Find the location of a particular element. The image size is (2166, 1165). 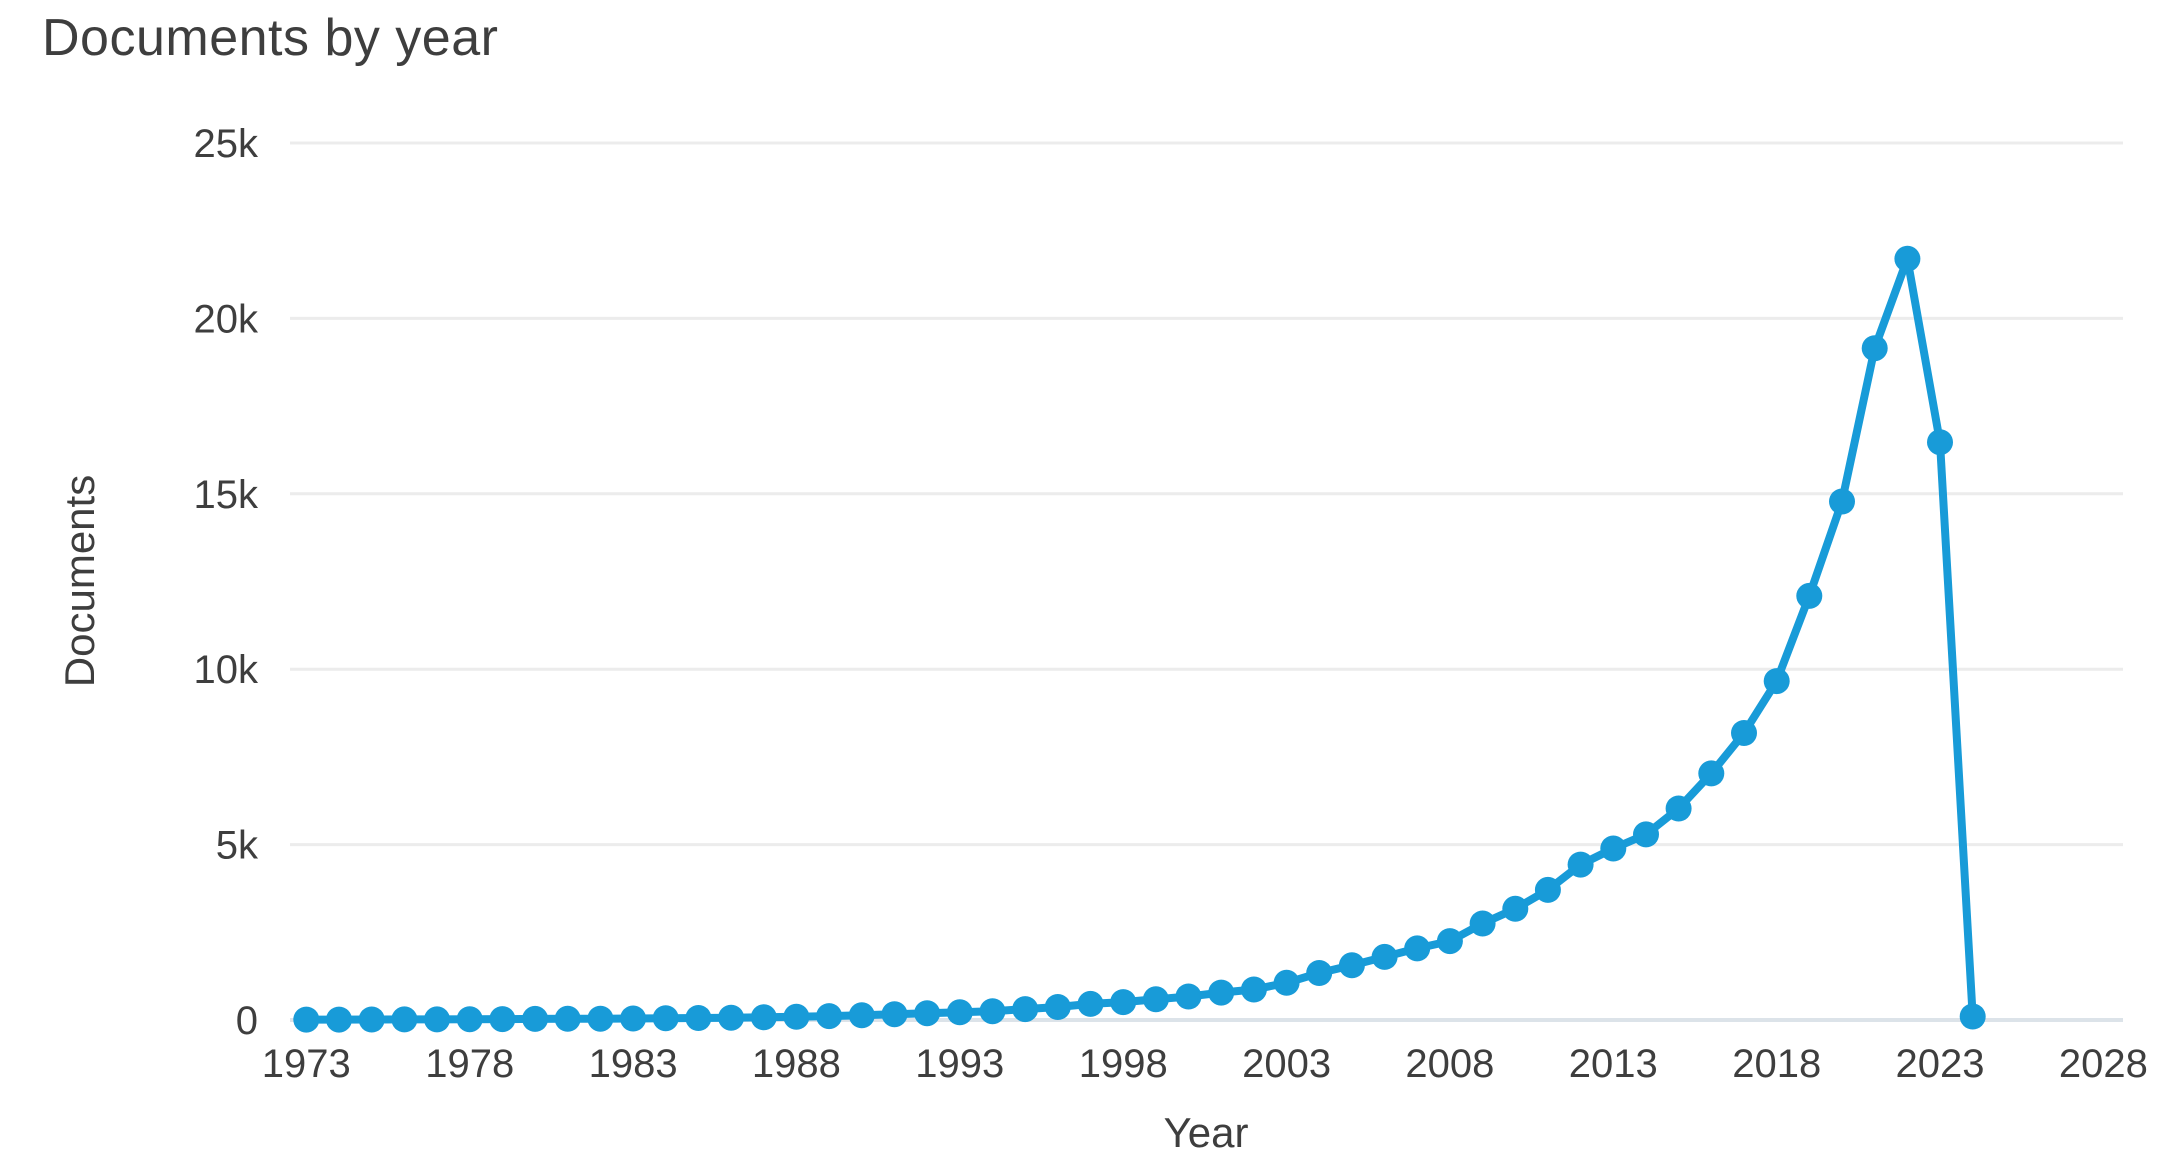

data-point-2019 is located at coordinates (1809, 595).